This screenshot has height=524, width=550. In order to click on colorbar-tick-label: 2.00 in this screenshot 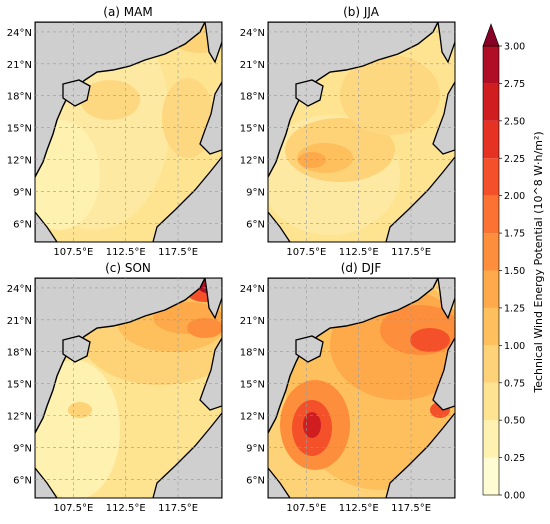, I will do `click(514, 196)`.